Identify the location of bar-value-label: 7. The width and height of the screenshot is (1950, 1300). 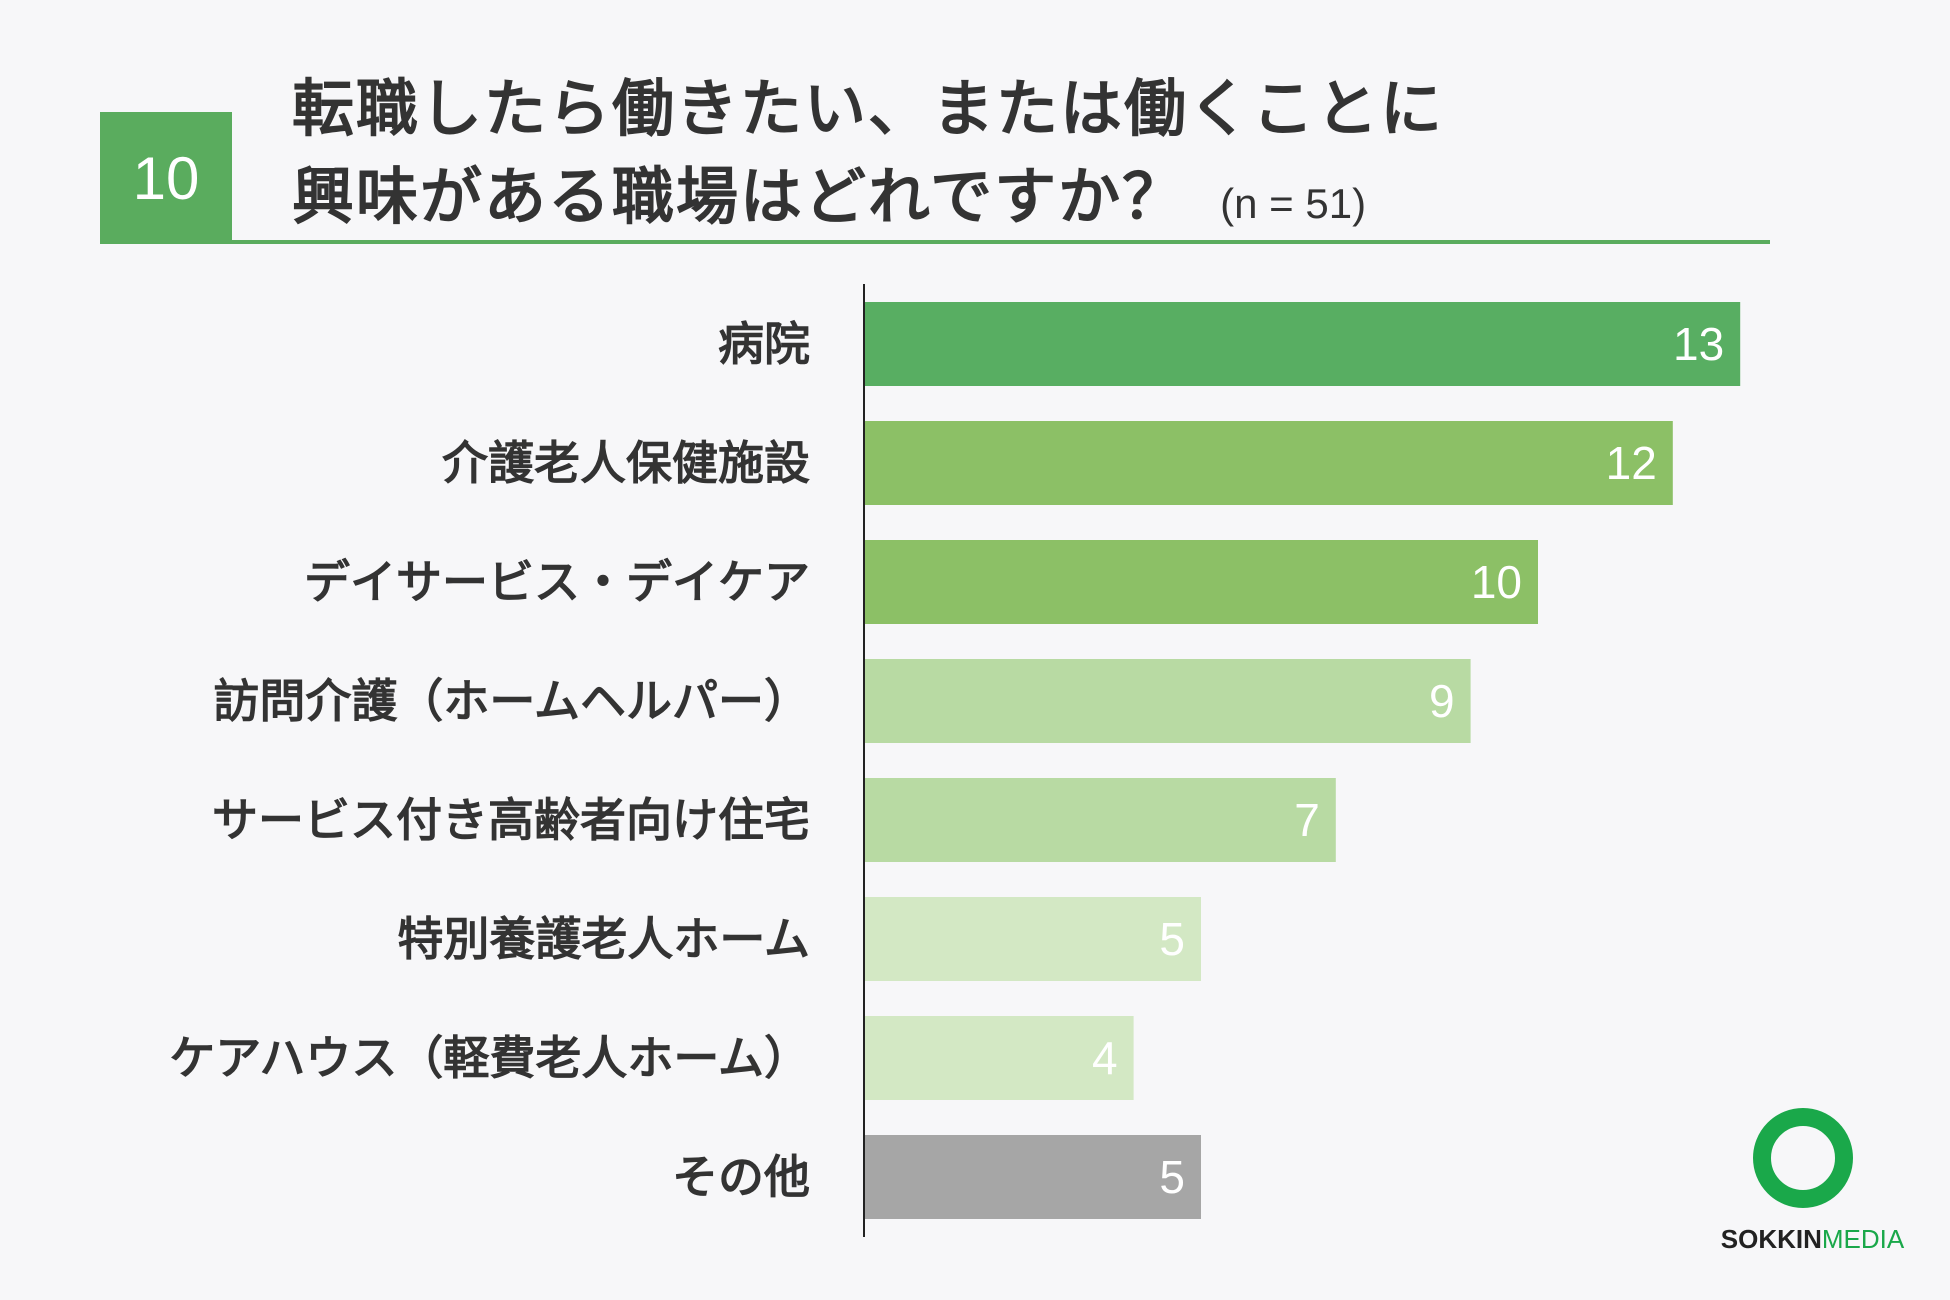
(1307, 820).